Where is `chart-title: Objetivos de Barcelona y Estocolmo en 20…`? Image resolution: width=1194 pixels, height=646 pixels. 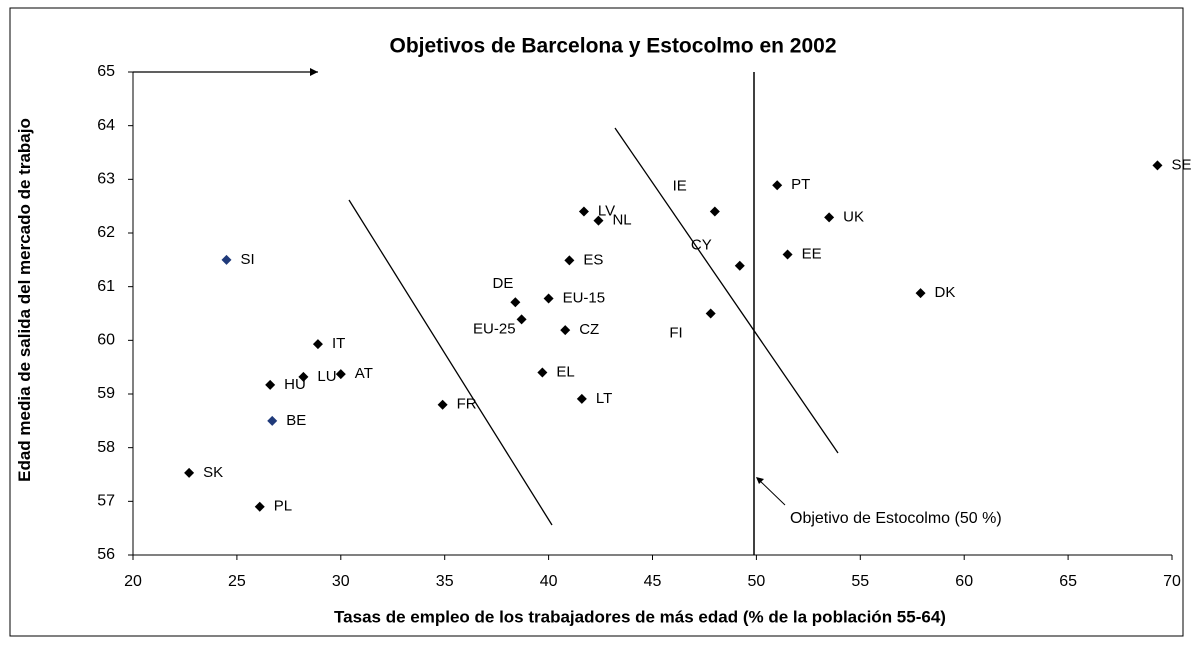
chart-title: Objetivos de Barcelona y Estocolmo en 20… is located at coordinates (613, 46).